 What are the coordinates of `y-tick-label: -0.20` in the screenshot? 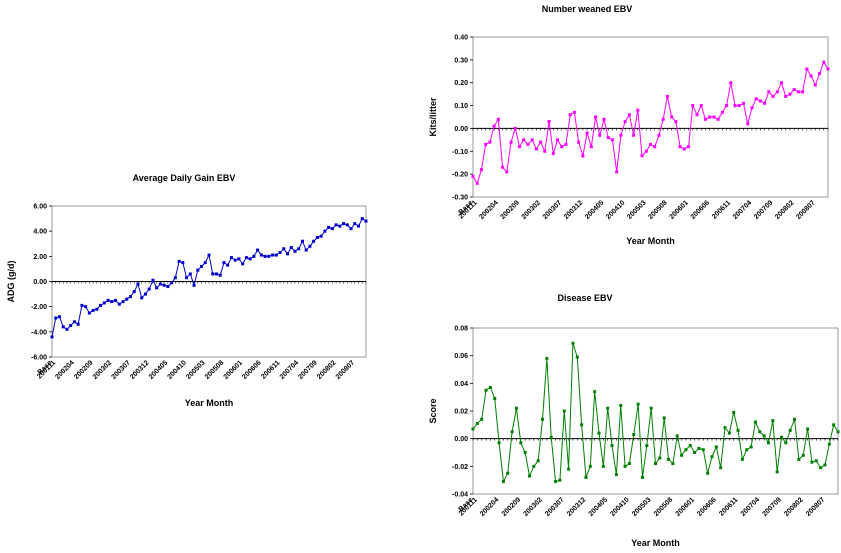 It's located at (460, 175).